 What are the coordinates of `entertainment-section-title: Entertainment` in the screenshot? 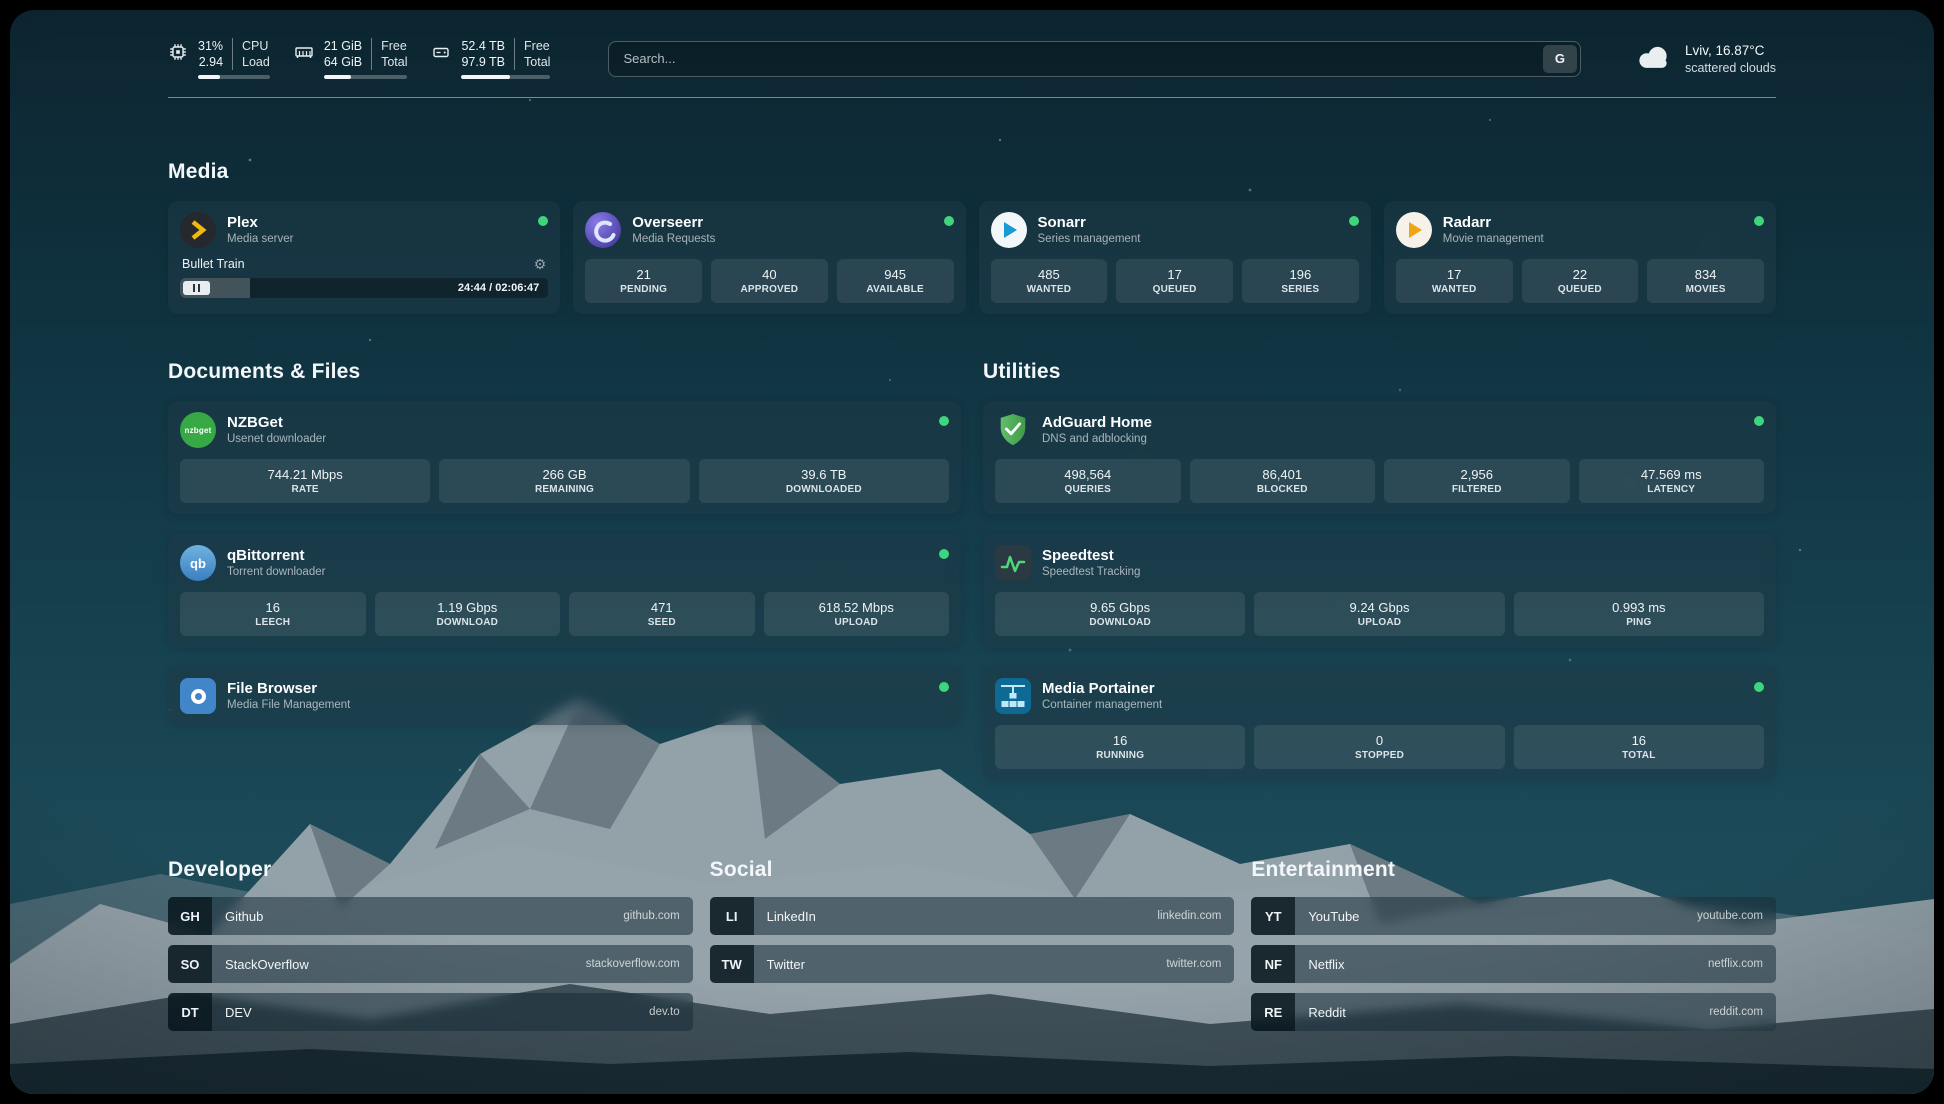 It's located at (1323, 869).